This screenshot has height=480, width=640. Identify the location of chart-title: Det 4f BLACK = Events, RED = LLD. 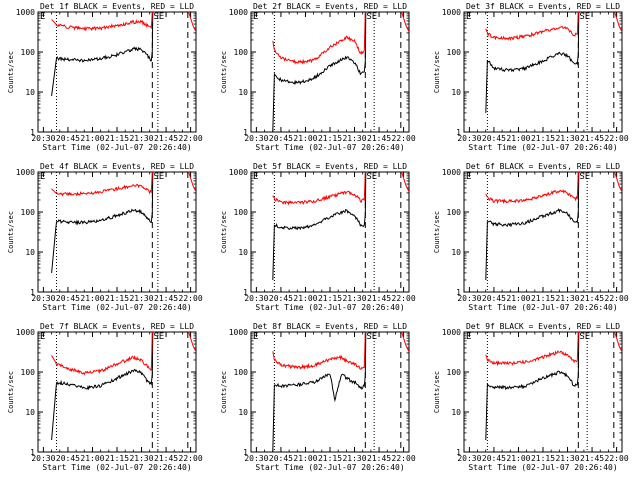
(117, 166).